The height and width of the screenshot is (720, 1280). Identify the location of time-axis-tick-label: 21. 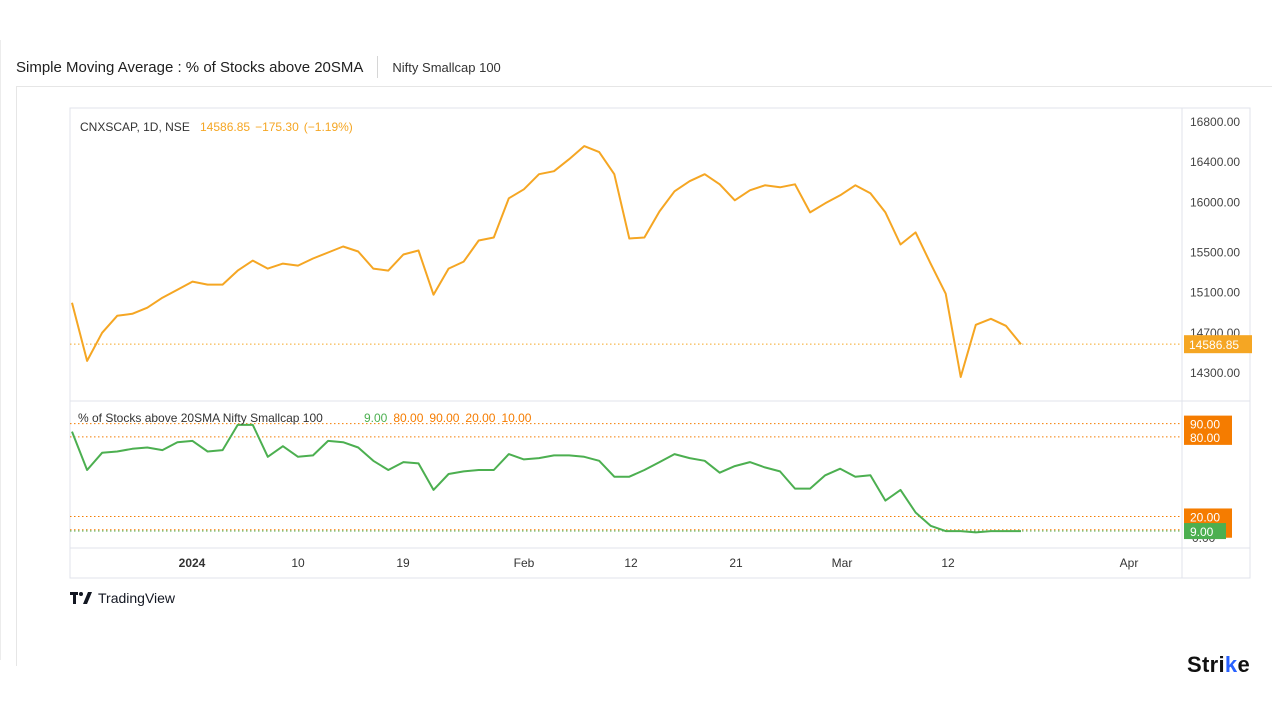
(736, 563).